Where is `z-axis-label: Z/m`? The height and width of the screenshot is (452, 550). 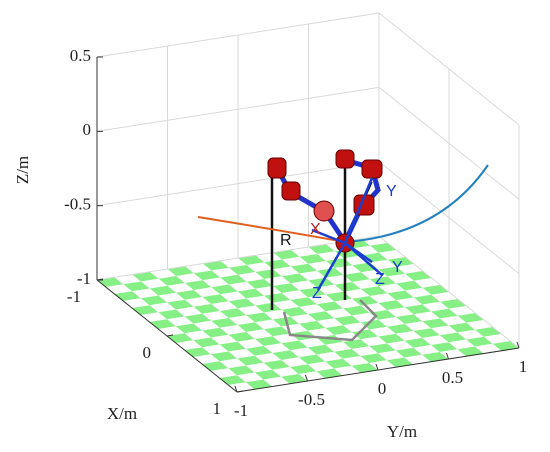 z-axis-label: Z/m is located at coordinates (22, 170).